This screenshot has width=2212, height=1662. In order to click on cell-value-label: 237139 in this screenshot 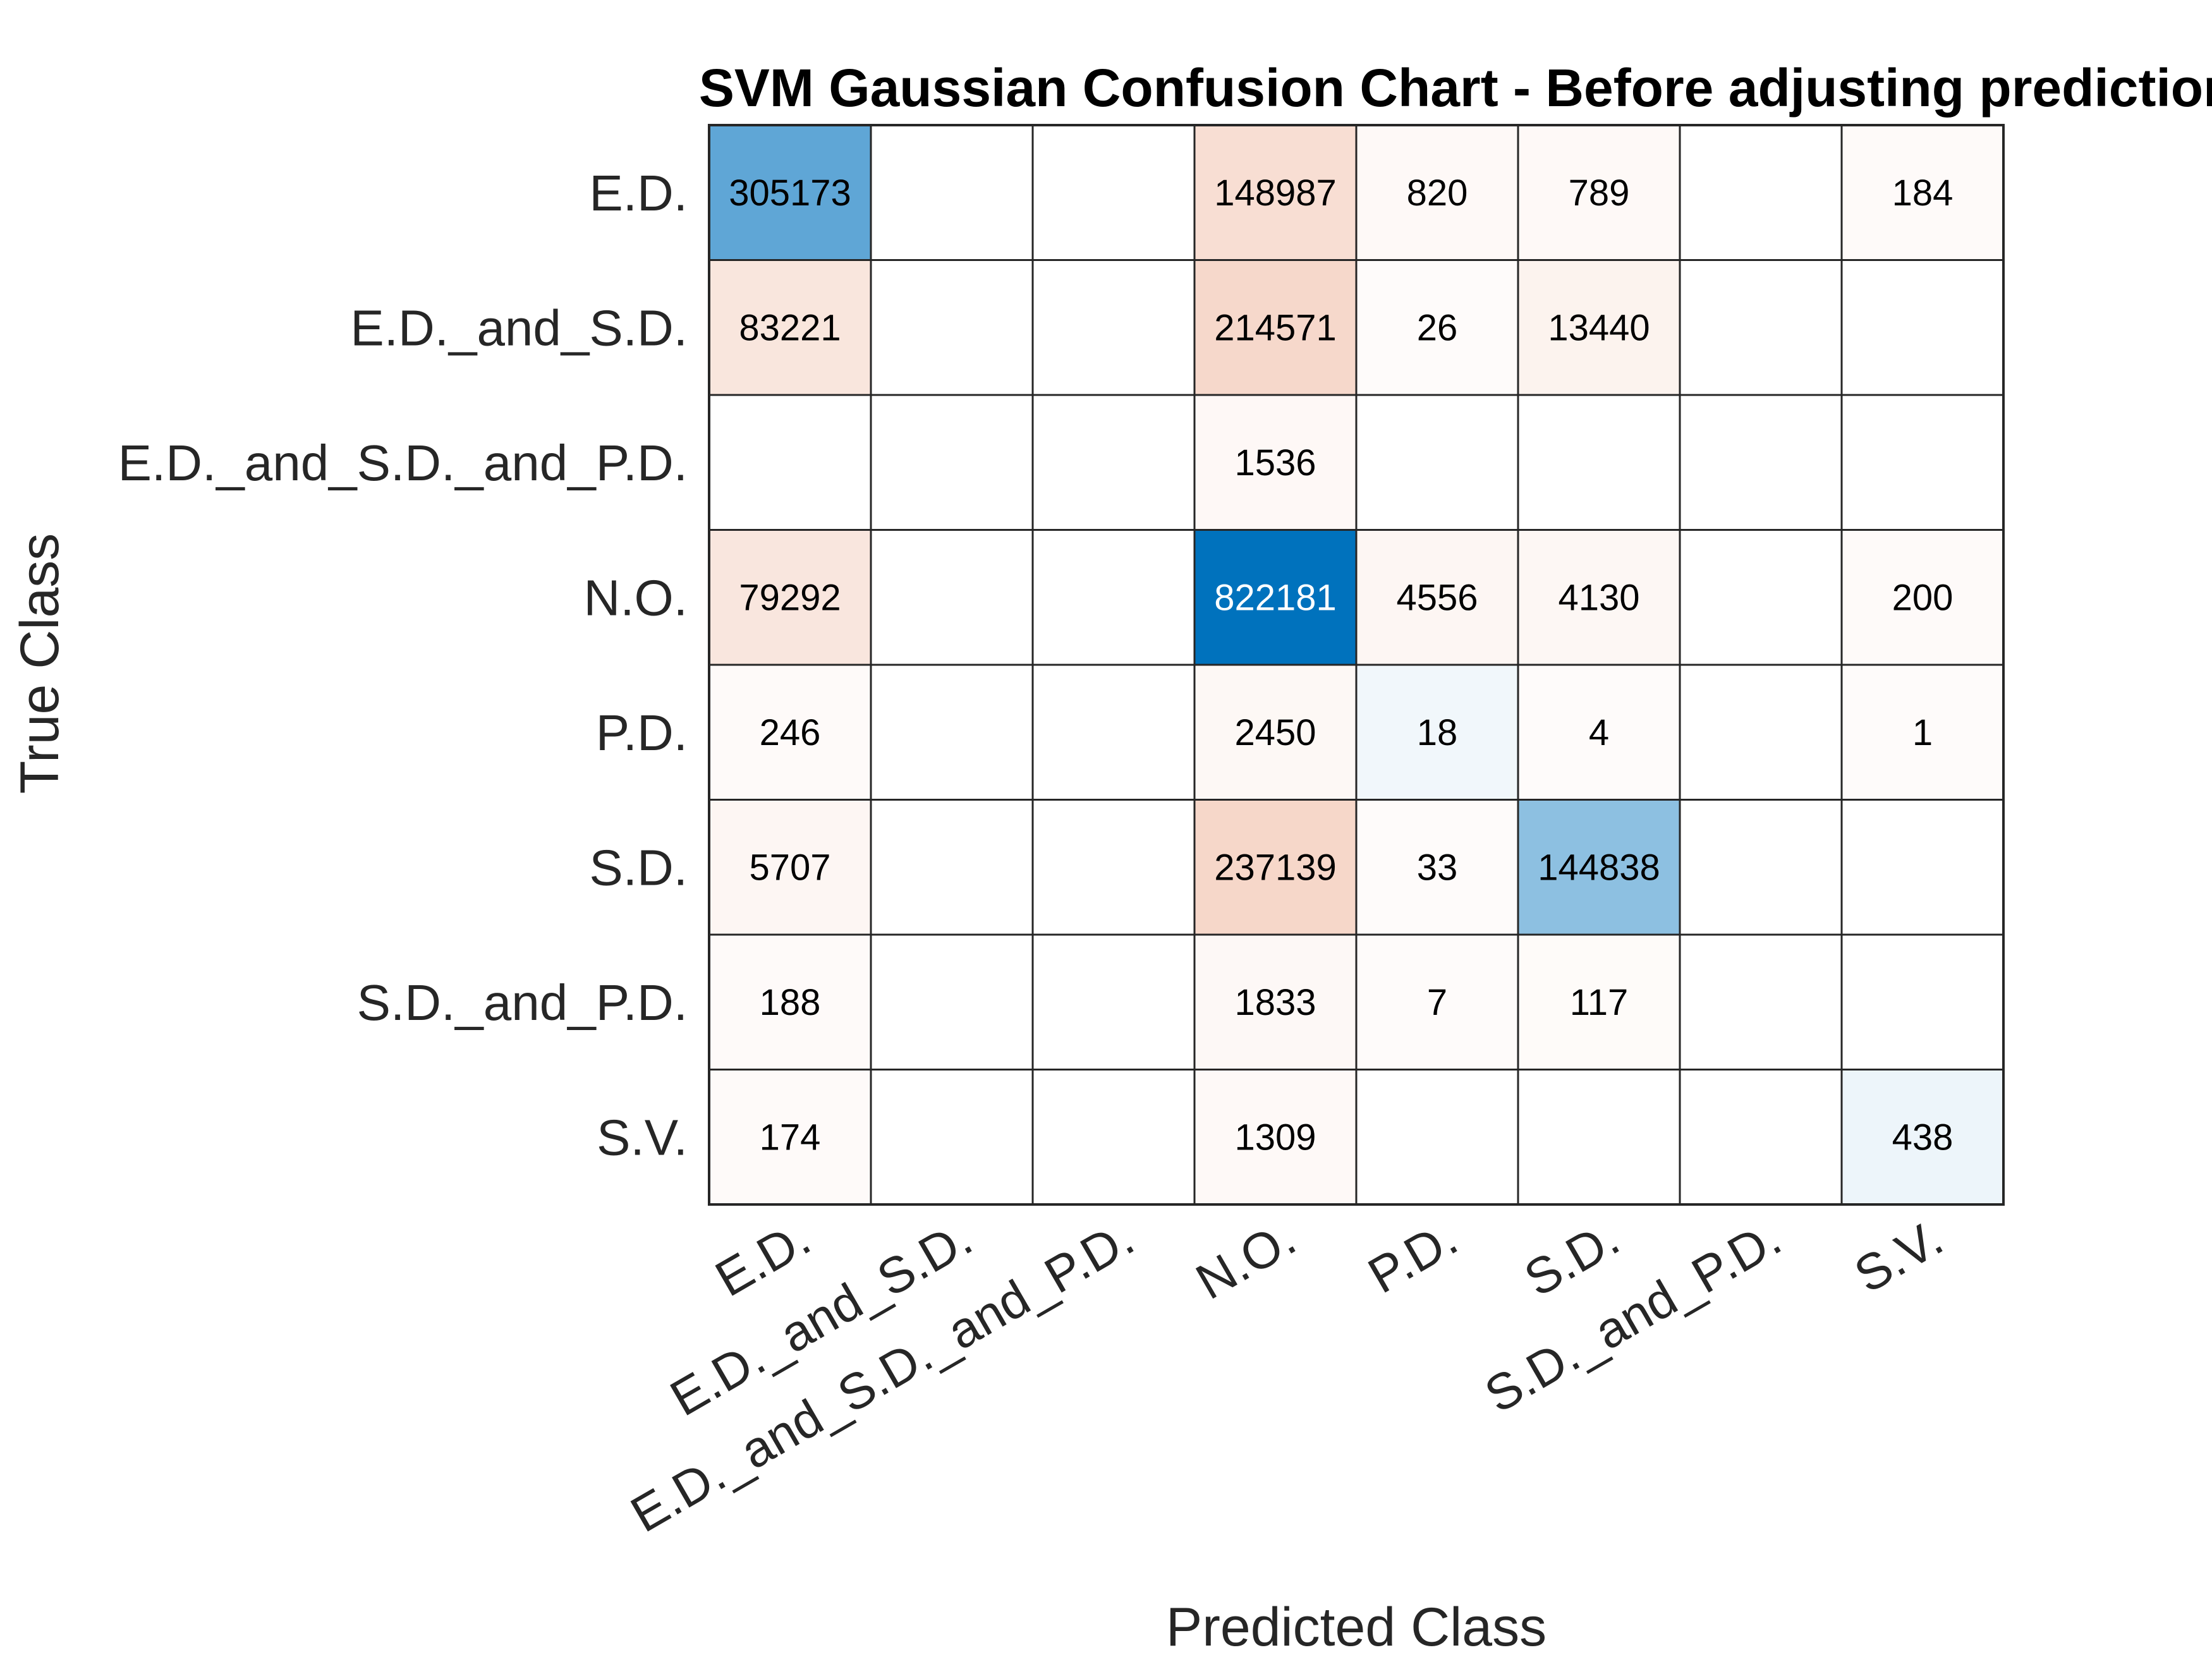, I will do `click(1275, 867)`.